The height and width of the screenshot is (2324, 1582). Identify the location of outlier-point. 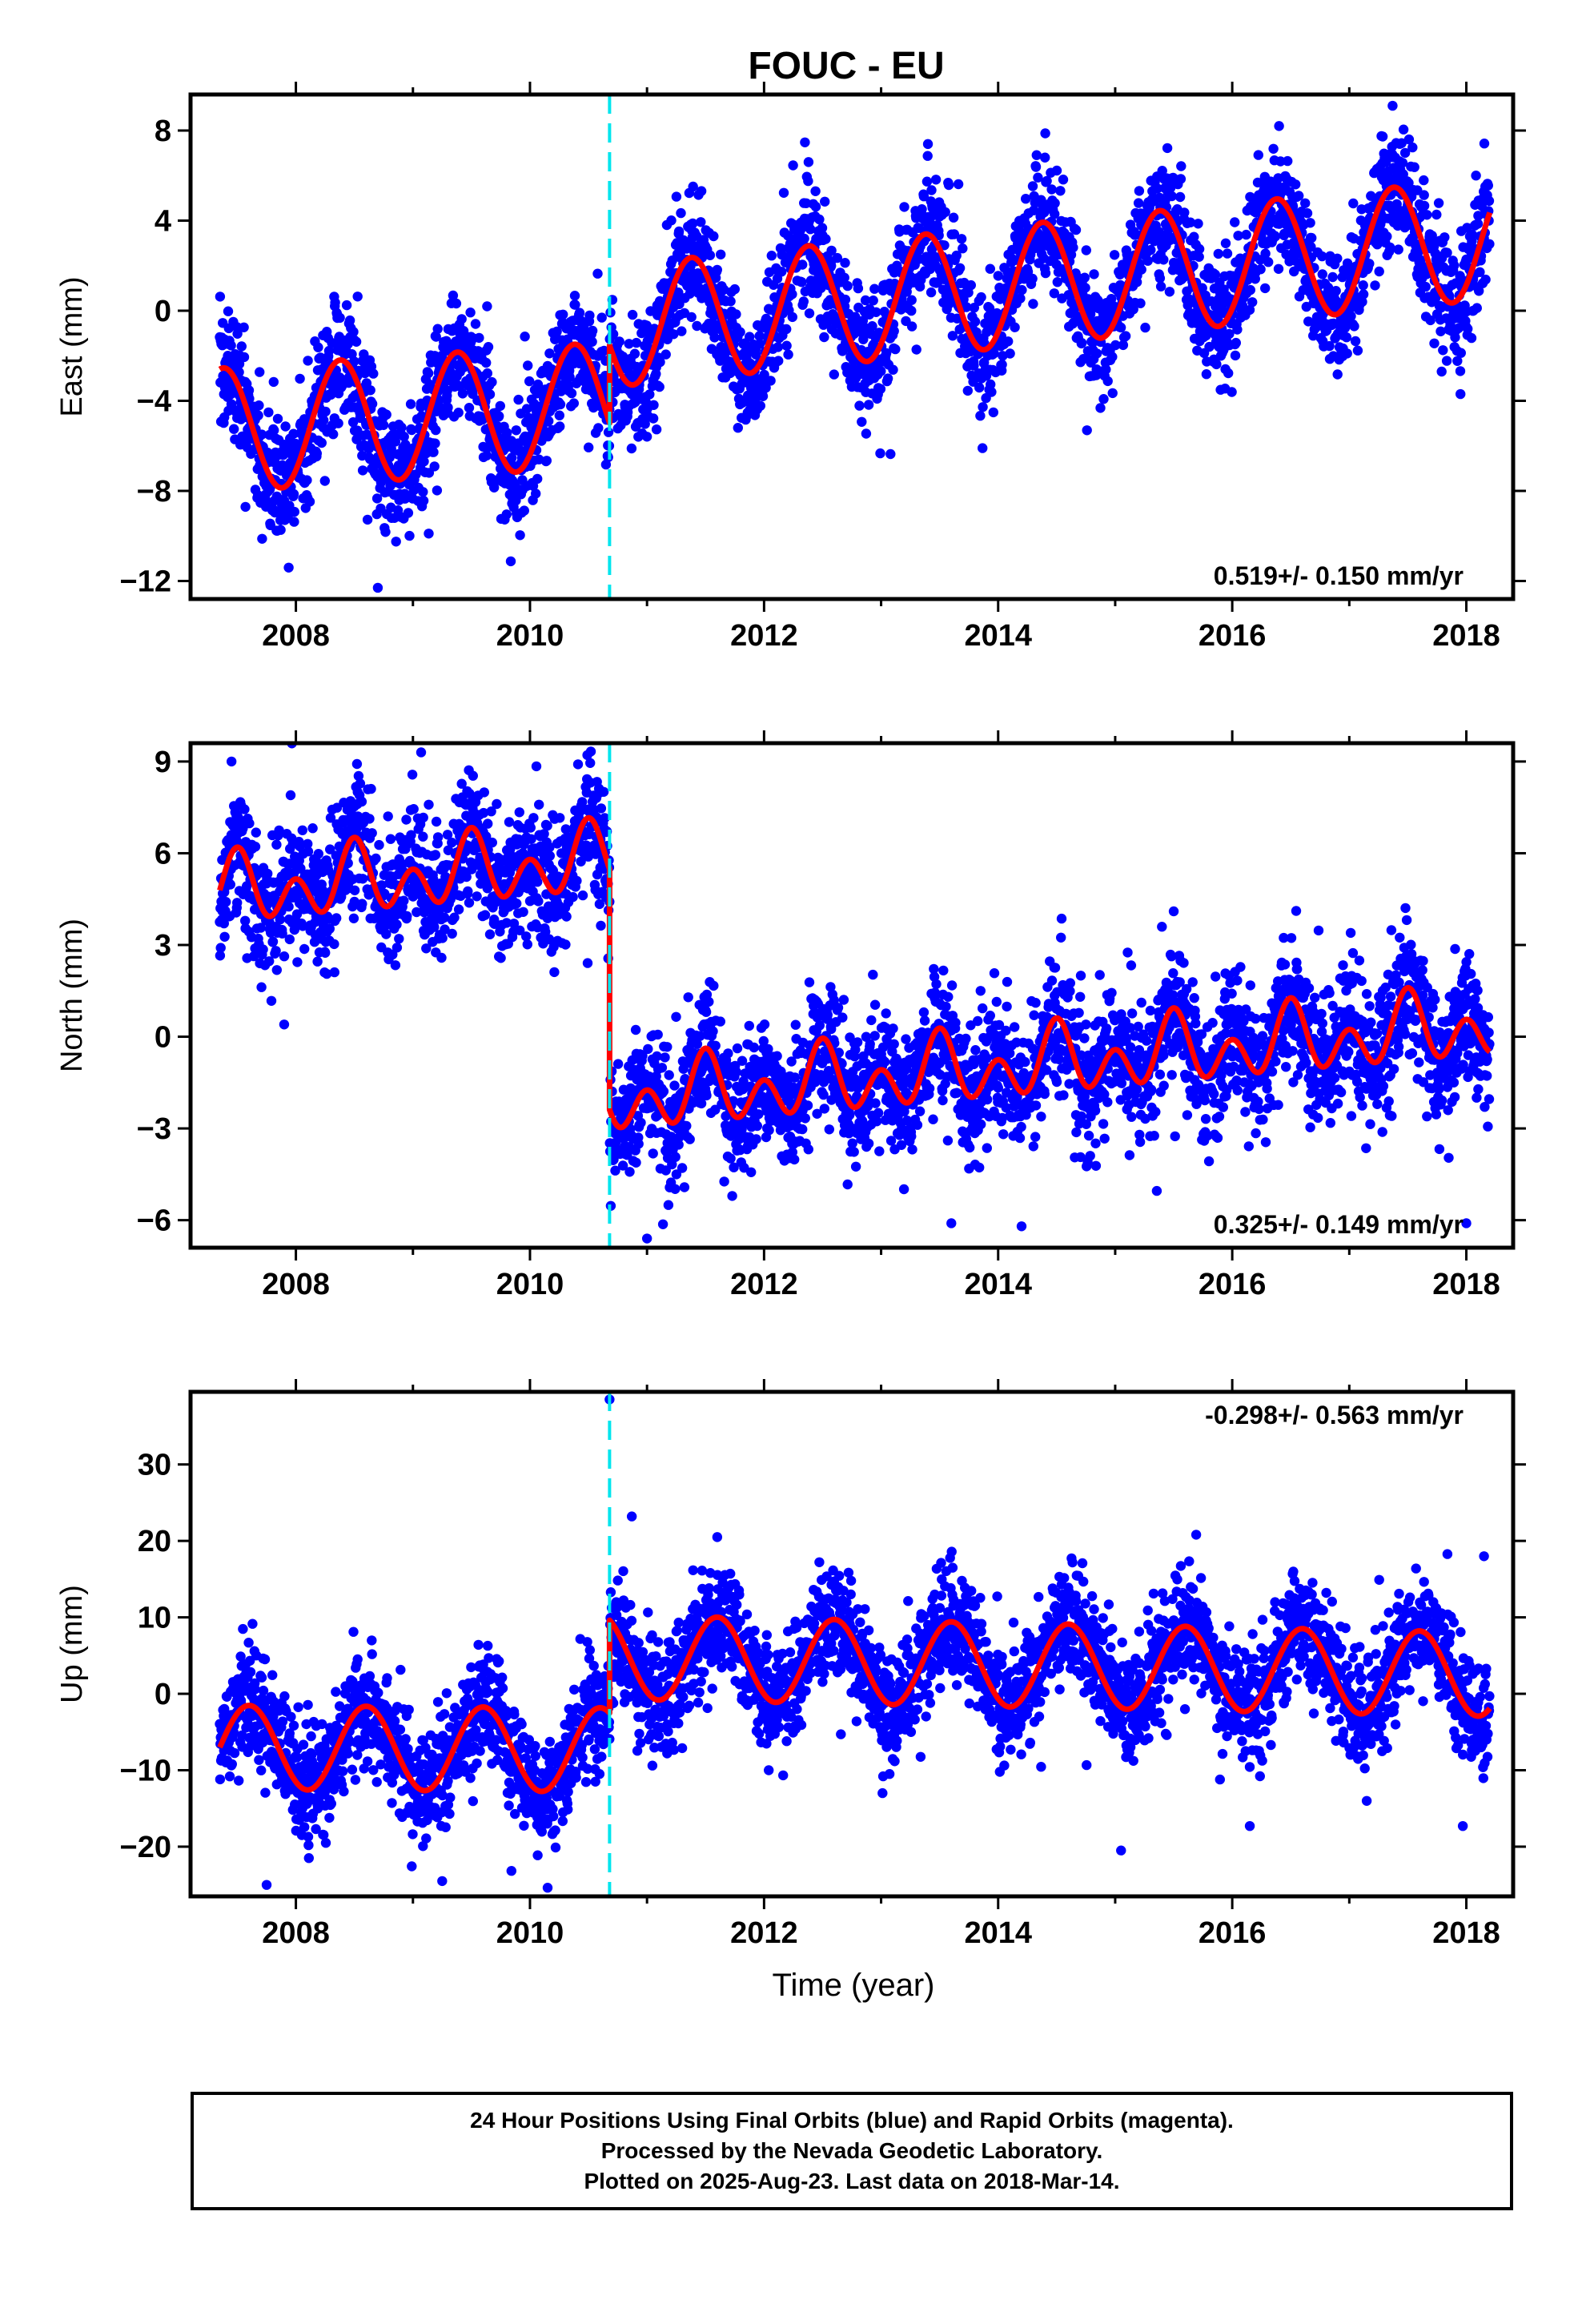
(377, 587).